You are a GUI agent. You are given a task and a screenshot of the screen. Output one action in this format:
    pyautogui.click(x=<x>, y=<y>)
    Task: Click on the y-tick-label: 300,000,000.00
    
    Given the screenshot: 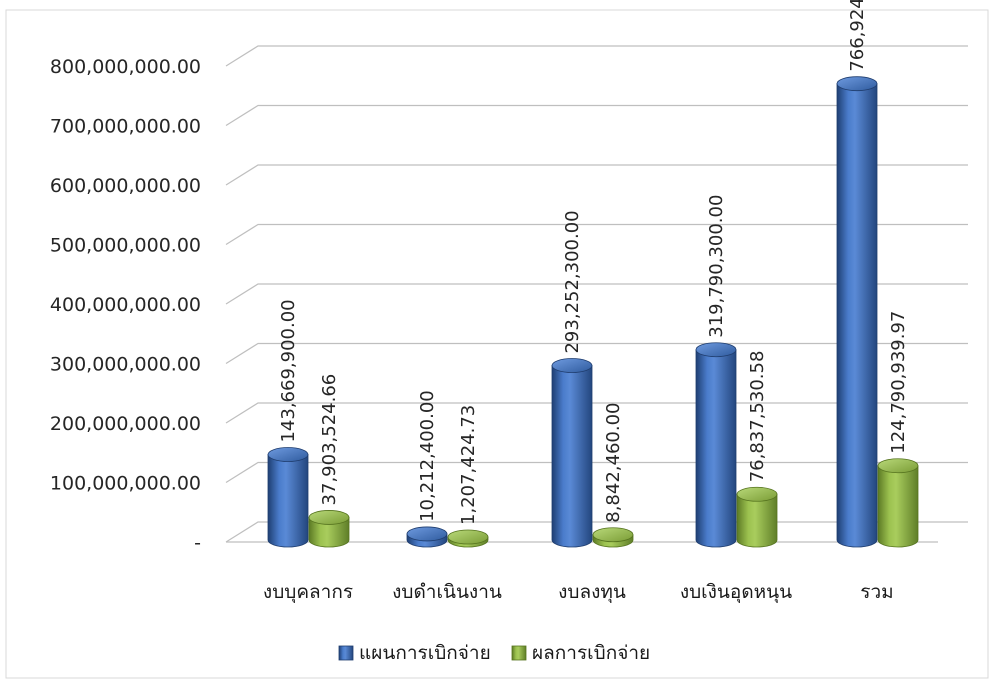 What is the action you would take?
    pyautogui.click(x=125, y=365)
    